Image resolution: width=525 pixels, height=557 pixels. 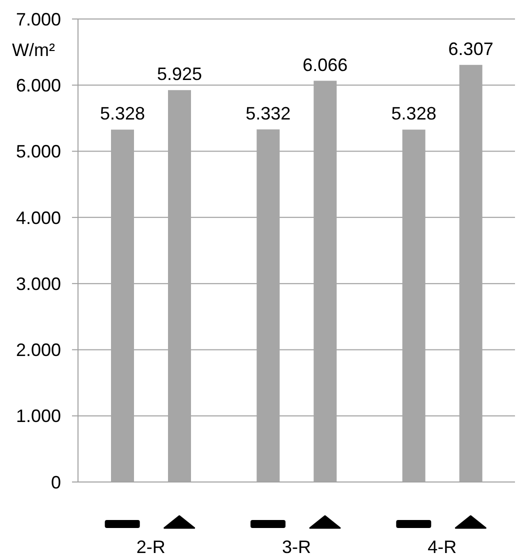 I want to click on y-tick-label: 6.000, so click(x=38, y=86).